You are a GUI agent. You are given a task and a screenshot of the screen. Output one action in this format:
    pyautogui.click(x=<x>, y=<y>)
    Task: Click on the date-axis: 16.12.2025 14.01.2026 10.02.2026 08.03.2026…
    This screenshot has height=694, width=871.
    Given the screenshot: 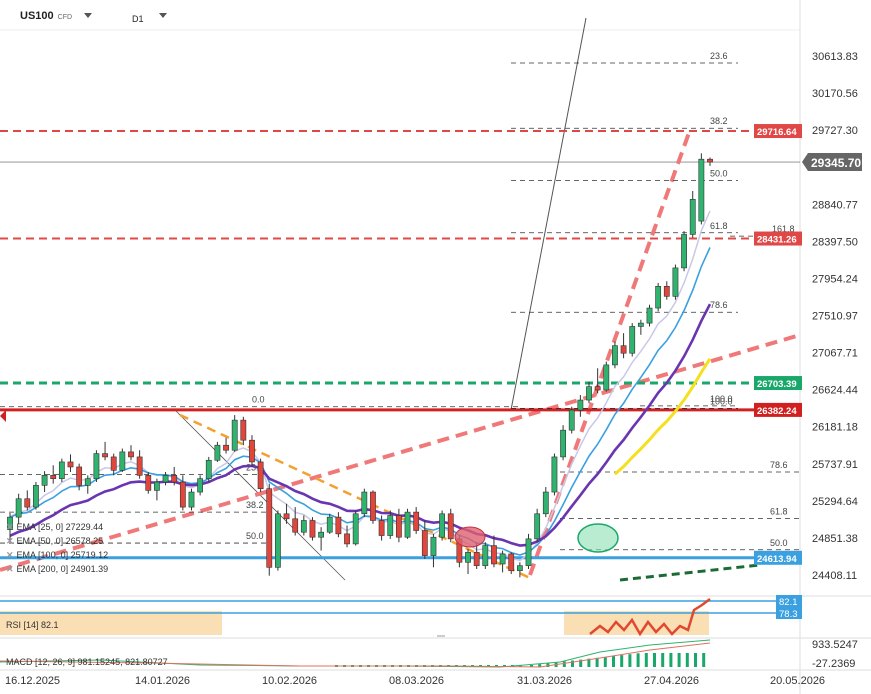 What is the action you would take?
    pyautogui.click(x=435, y=678)
    